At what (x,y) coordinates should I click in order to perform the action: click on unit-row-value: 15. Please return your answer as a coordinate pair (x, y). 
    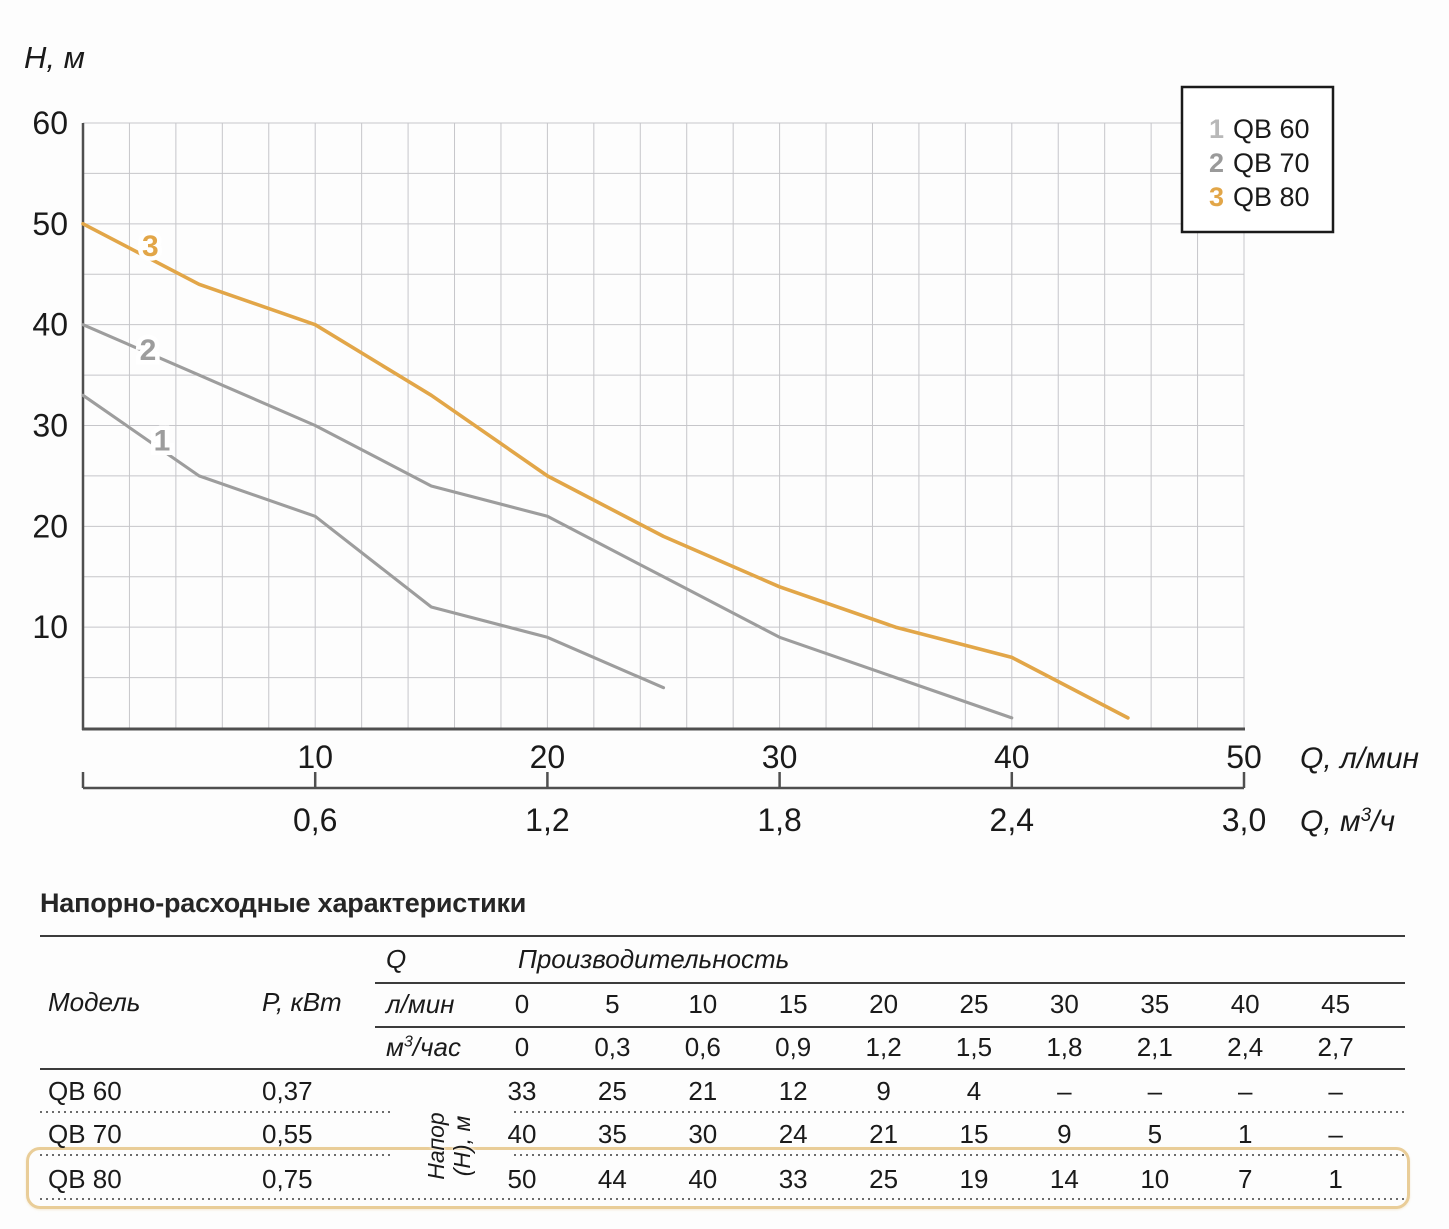
    Looking at the image, I should click on (793, 1004).